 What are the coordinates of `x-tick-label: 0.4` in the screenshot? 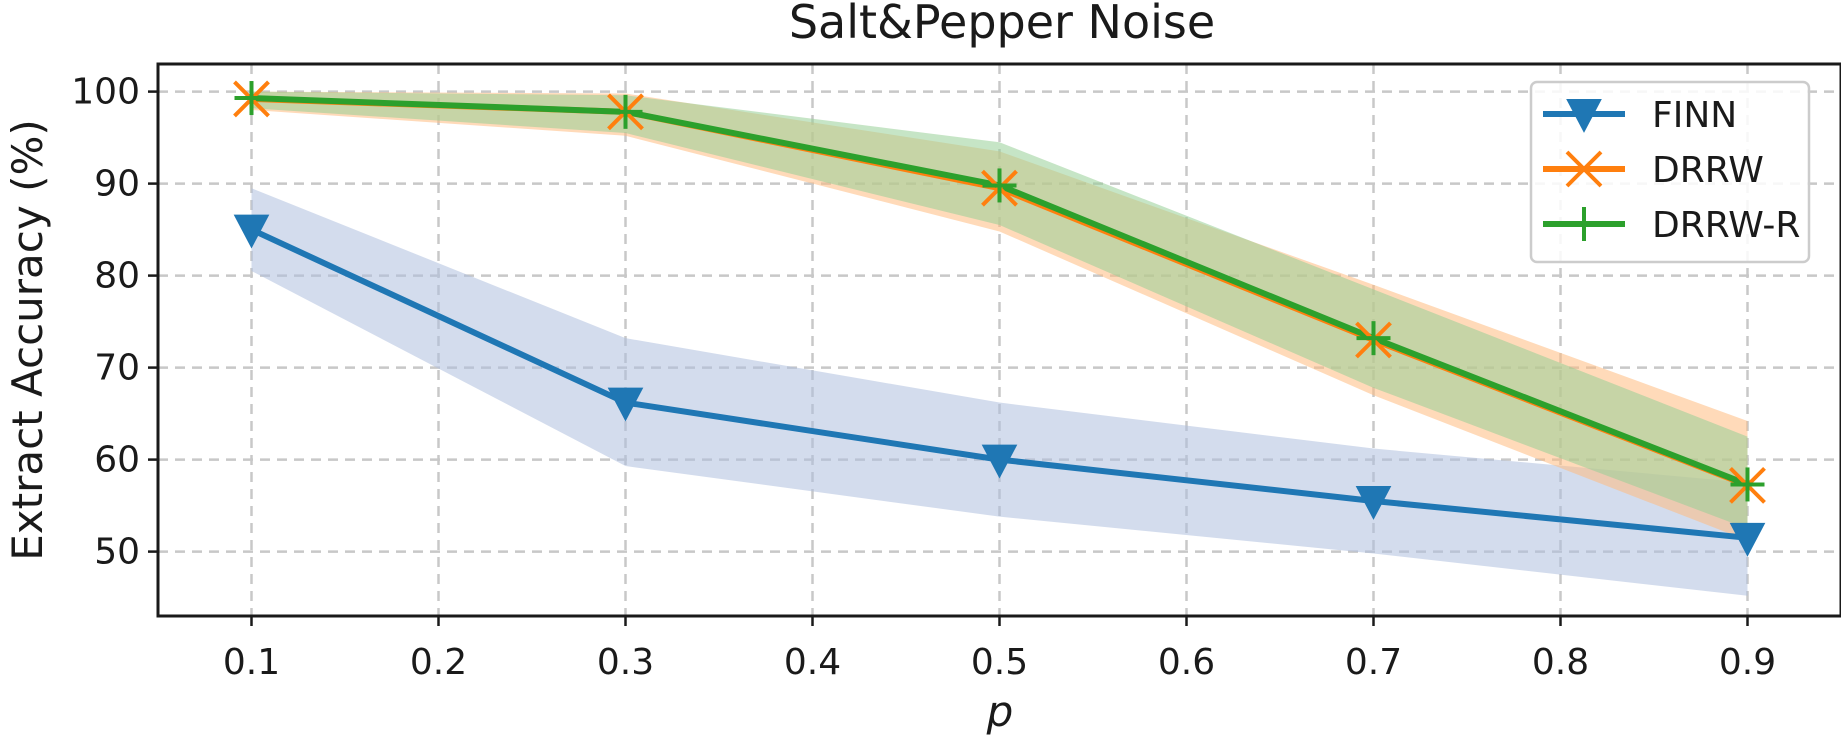 It's located at (812, 662).